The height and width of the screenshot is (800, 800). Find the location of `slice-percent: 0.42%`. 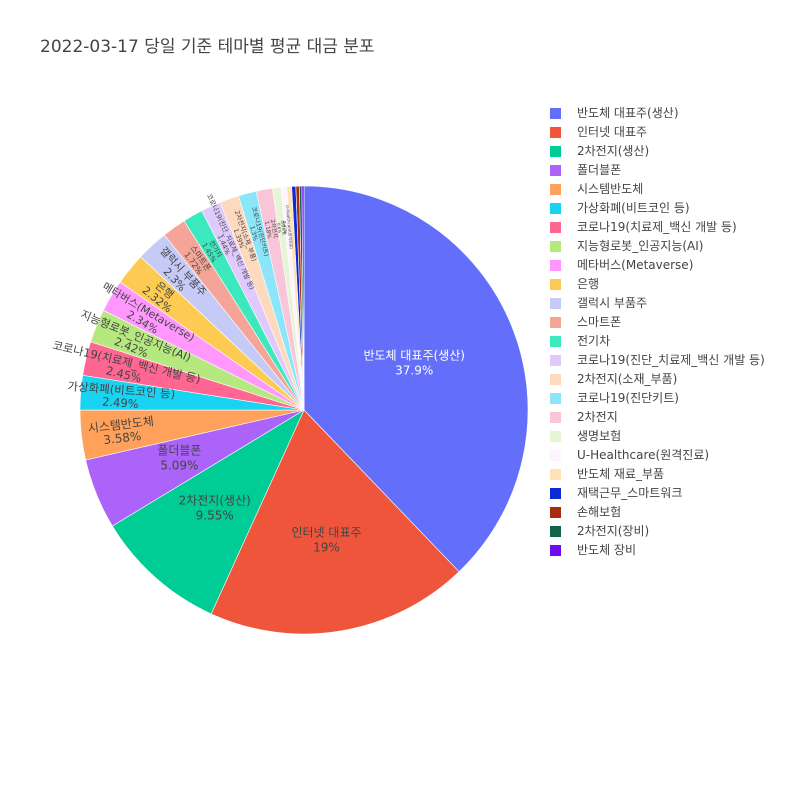

slice-percent: 0.42% is located at coordinates (285, 227).